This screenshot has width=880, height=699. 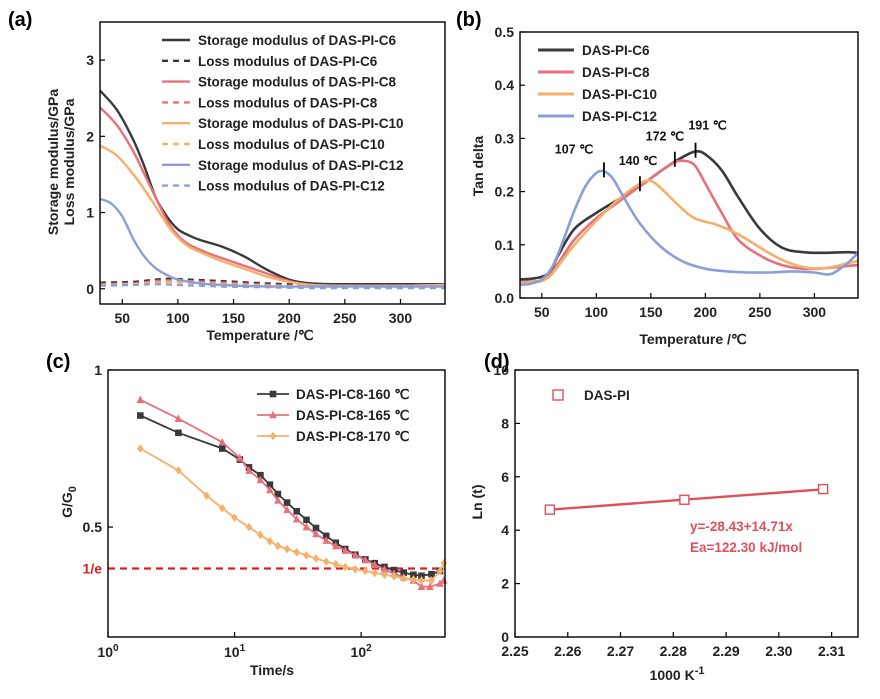 I want to click on panel-b-ylabel: Tan delta, so click(x=478, y=166).